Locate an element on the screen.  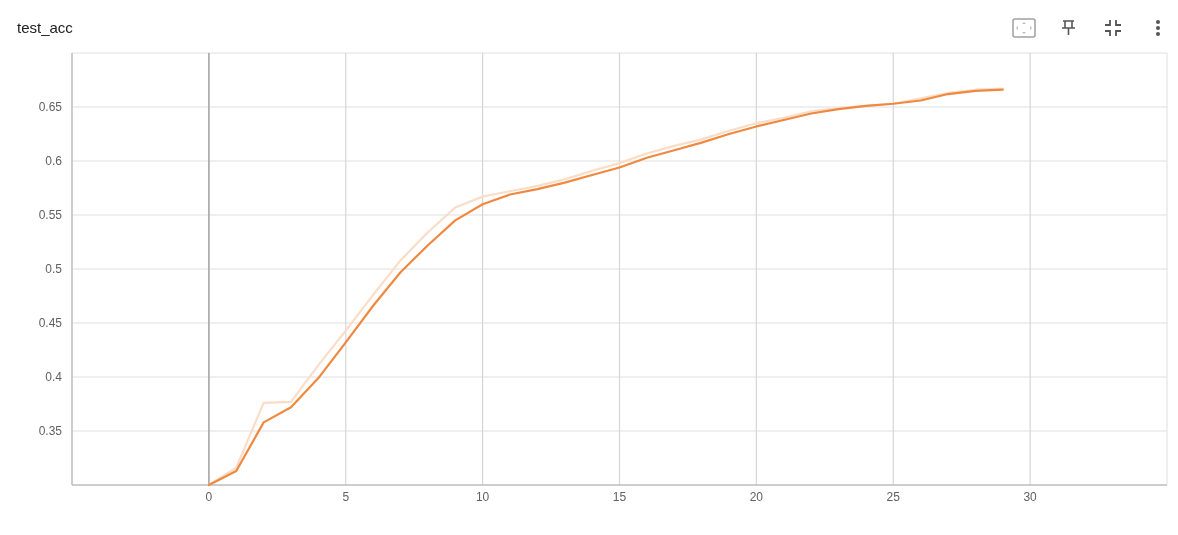
x-tick-label: 0 is located at coordinates (209, 497).